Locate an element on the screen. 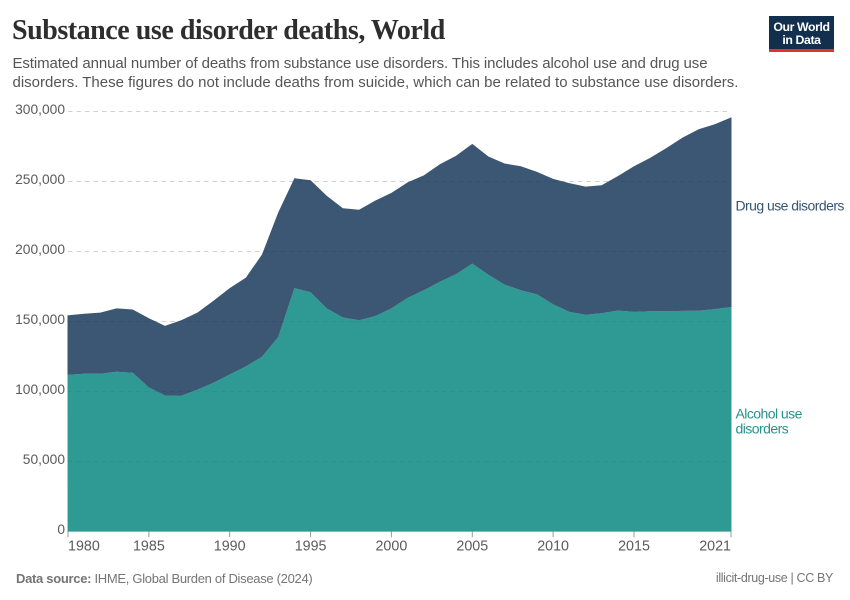 Image resolution: width=850 pixels, height=600 pixels. svg-text: 2015 is located at coordinates (634, 547).